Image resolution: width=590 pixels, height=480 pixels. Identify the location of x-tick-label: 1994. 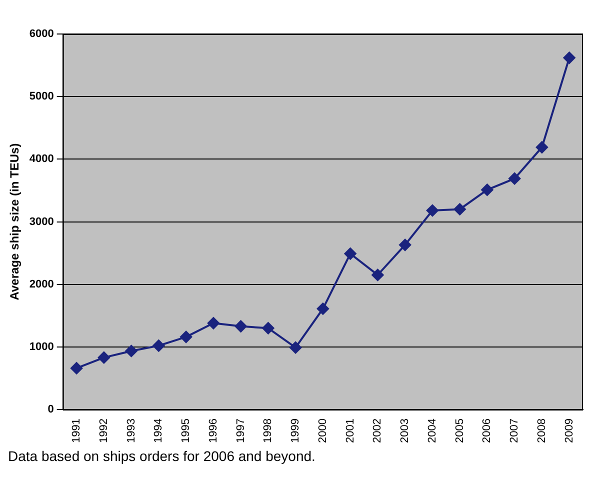
(158, 431).